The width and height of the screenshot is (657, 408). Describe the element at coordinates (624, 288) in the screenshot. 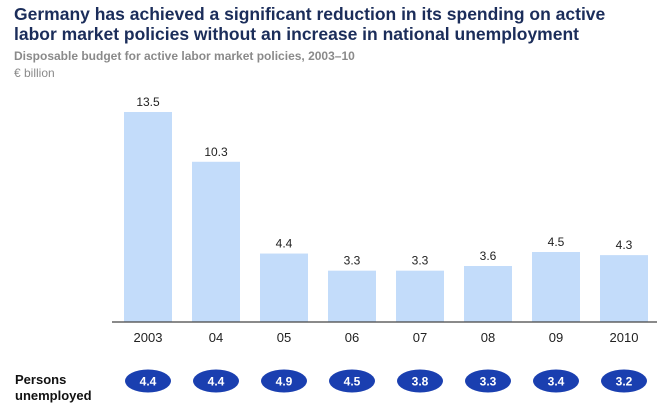

I see `bar-2010` at that location.